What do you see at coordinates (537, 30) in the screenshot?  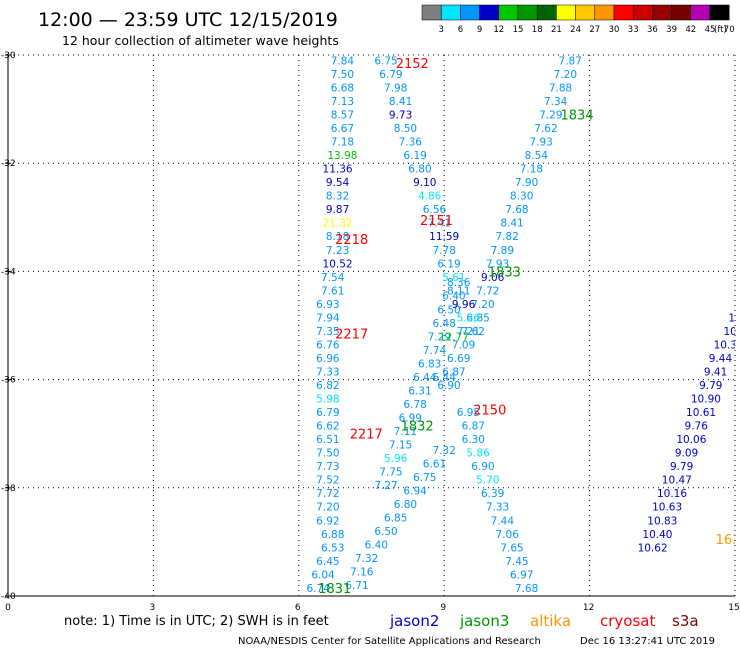 I see `color-scale-label: 18` at bounding box center [537, 30].